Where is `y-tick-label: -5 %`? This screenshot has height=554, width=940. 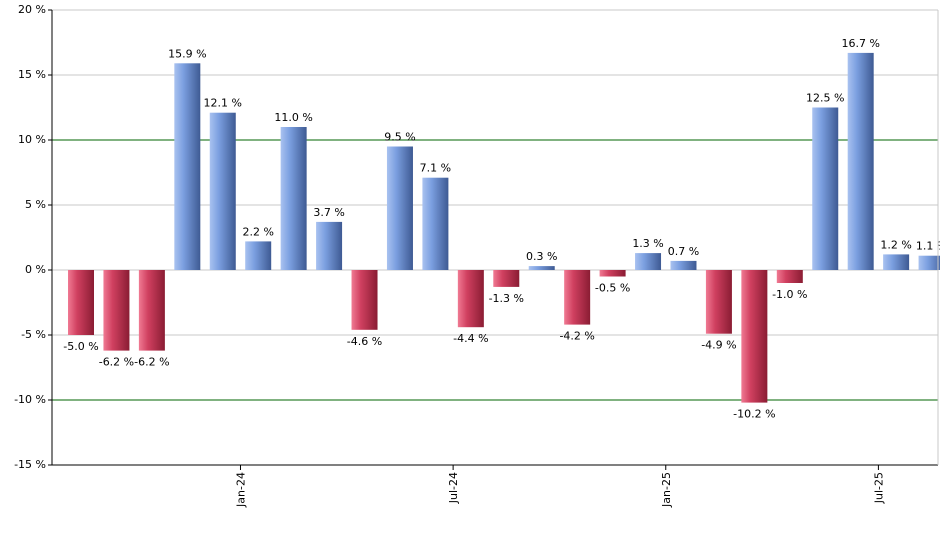
y-tick-label: -5 % is located at coordinates (33, 334).